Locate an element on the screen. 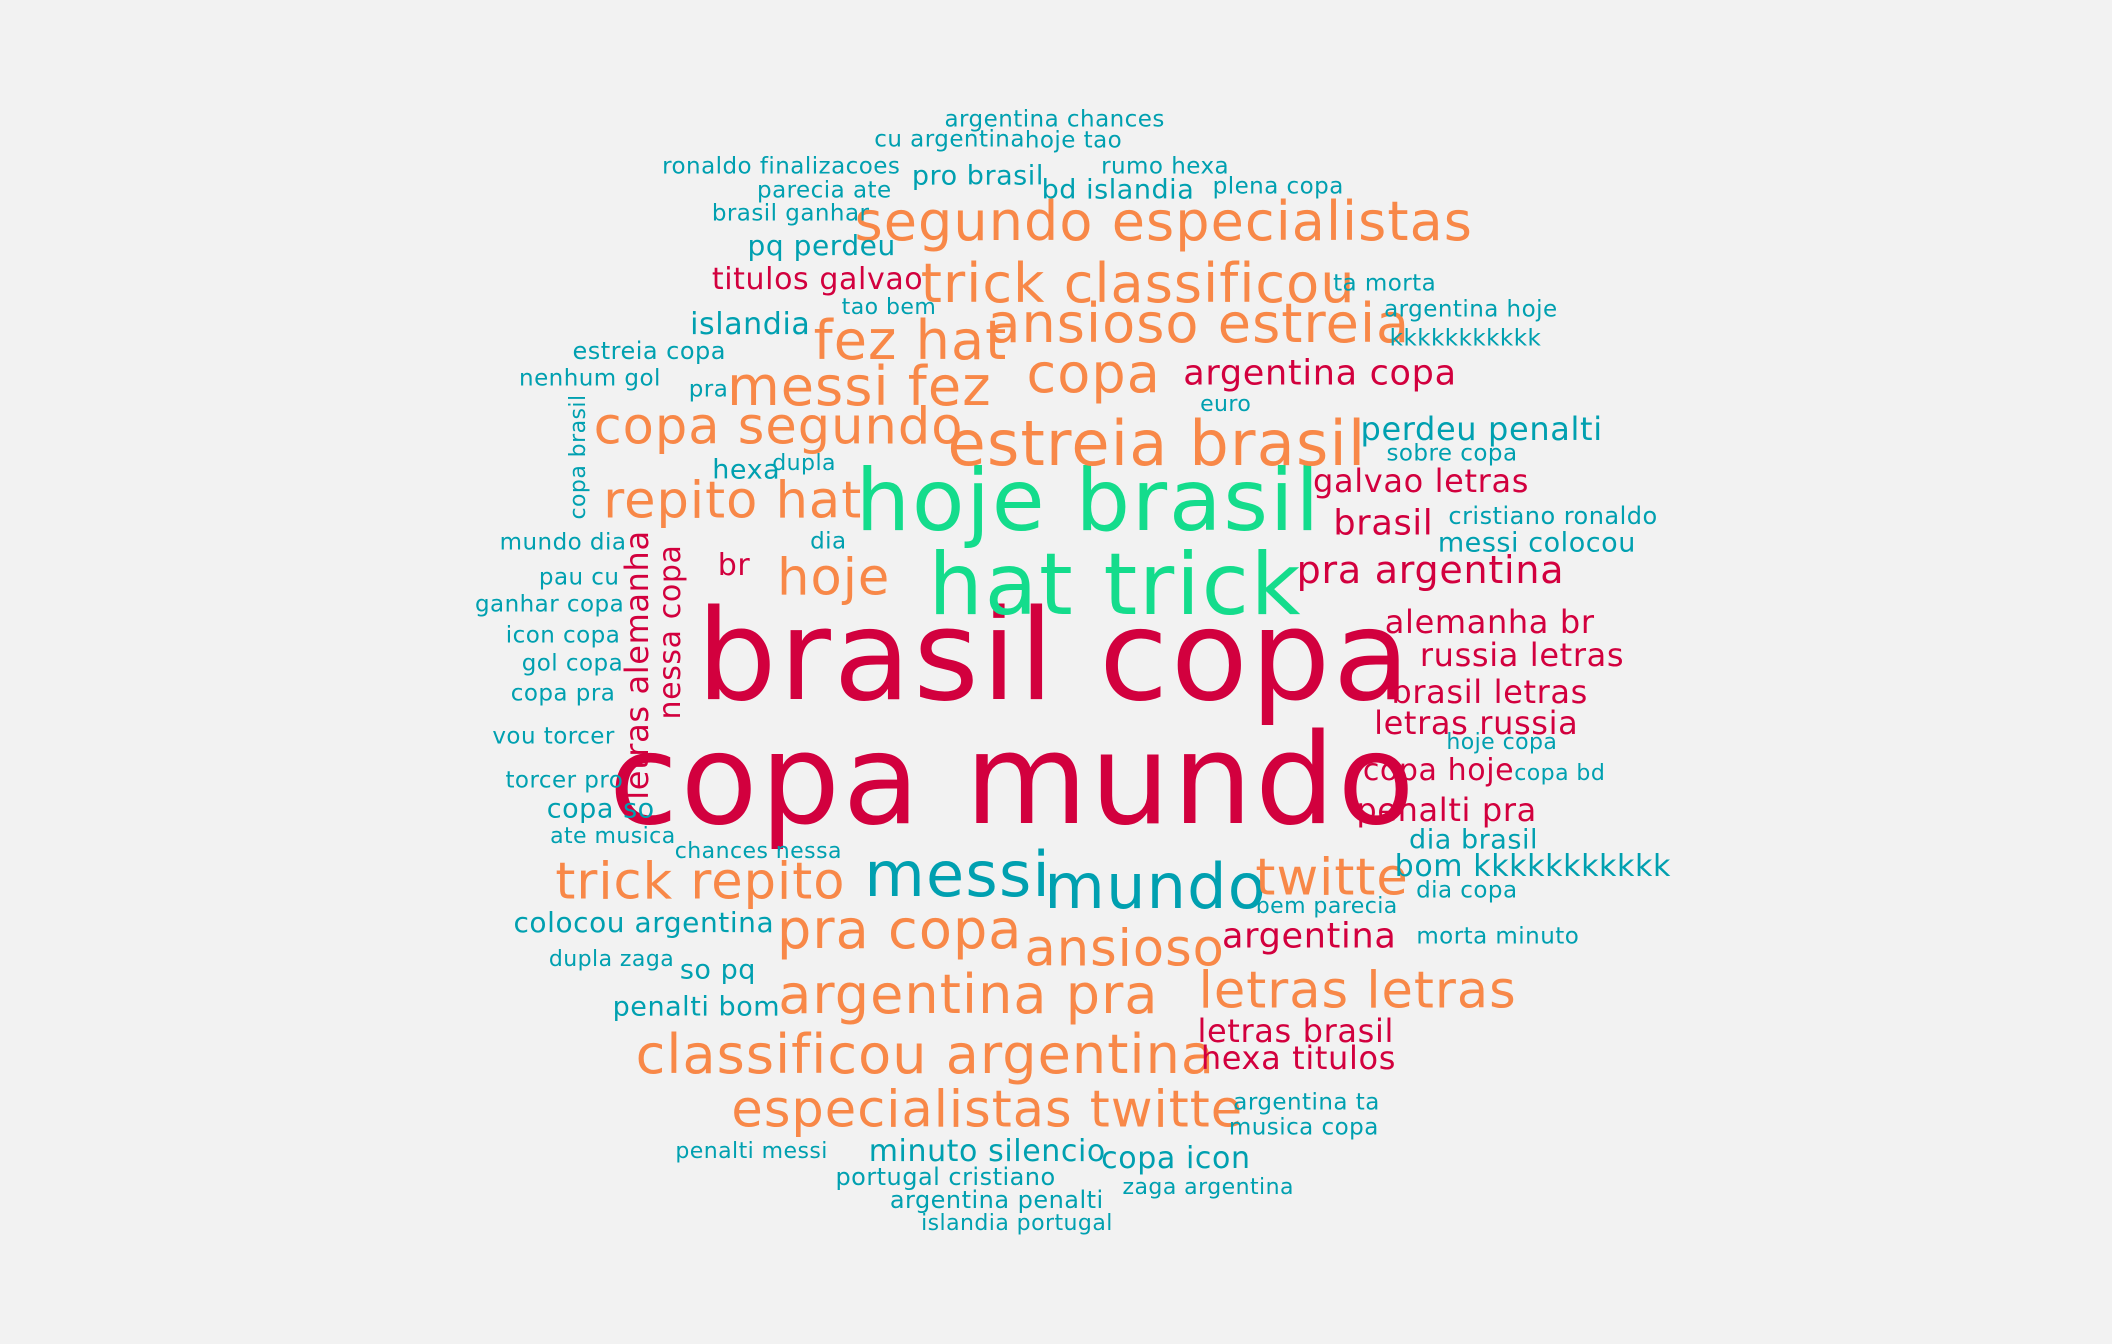  word-copa-mundo: copa mundo is located at coordinates (1013, 779).